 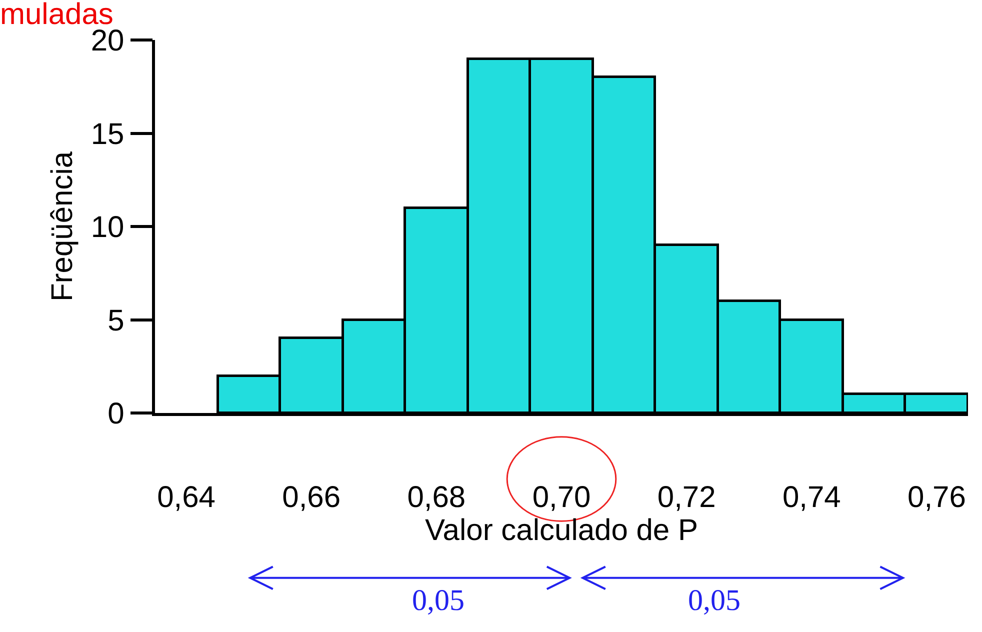 What do you see at coordinates (62, 226) in the screenshot?
I see `y-axis-title: Freqüência` at bounding box center [62, 226].